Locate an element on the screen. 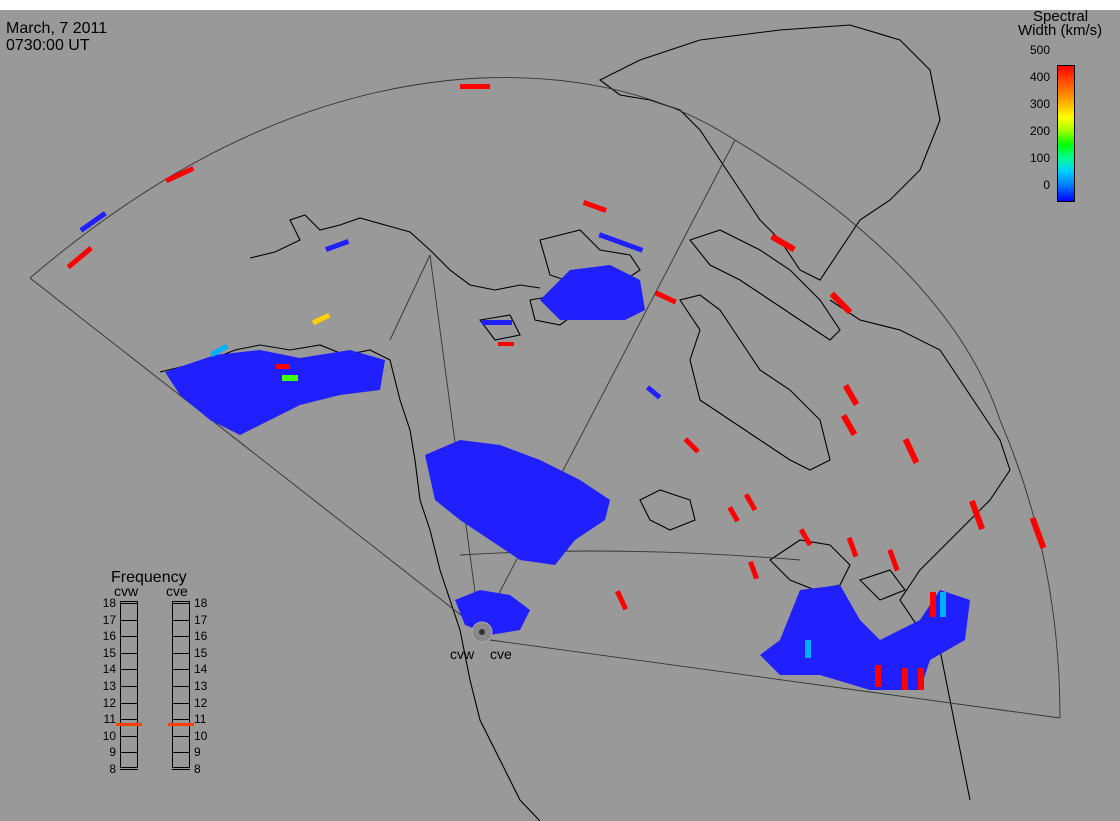 This screenshot has height=821, width=1120. radar-label-cve: cve is located at coordinates (501, 654).